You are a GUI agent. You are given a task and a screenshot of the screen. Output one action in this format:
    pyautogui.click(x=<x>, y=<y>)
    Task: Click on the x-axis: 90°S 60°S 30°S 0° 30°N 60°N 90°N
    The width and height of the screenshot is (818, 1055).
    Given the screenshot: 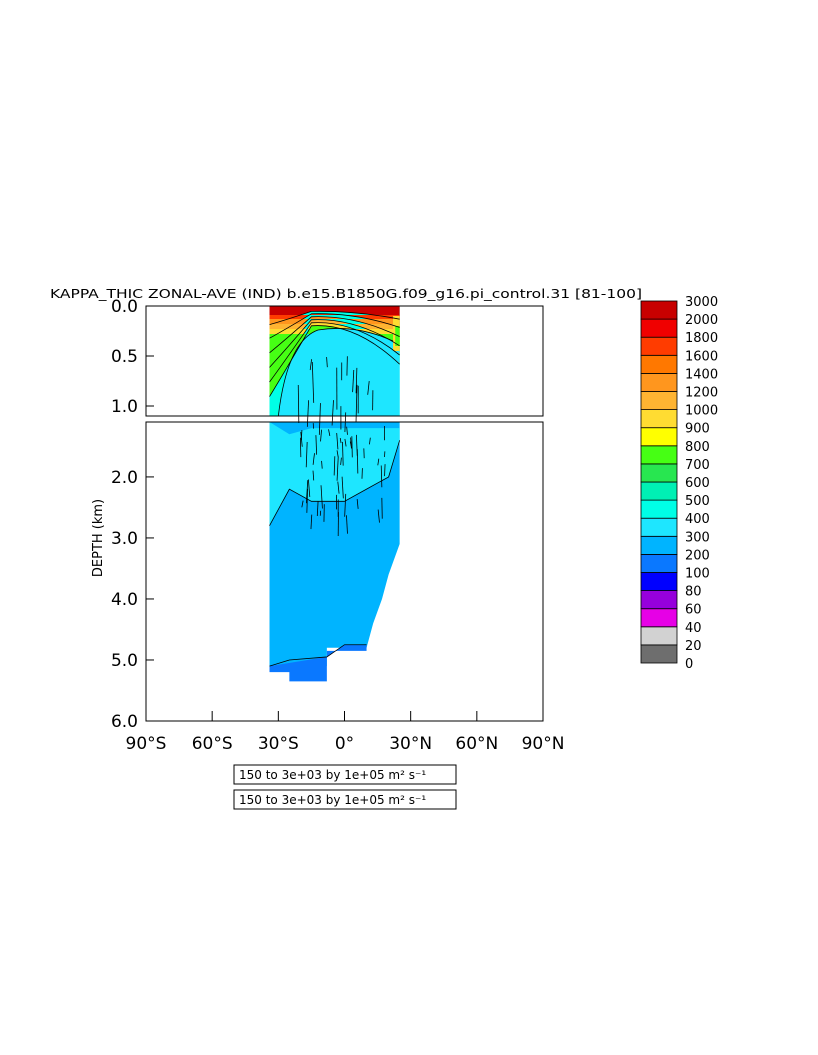 What is the action you would take?
    pyautogui.click(x=345, y=732)
    